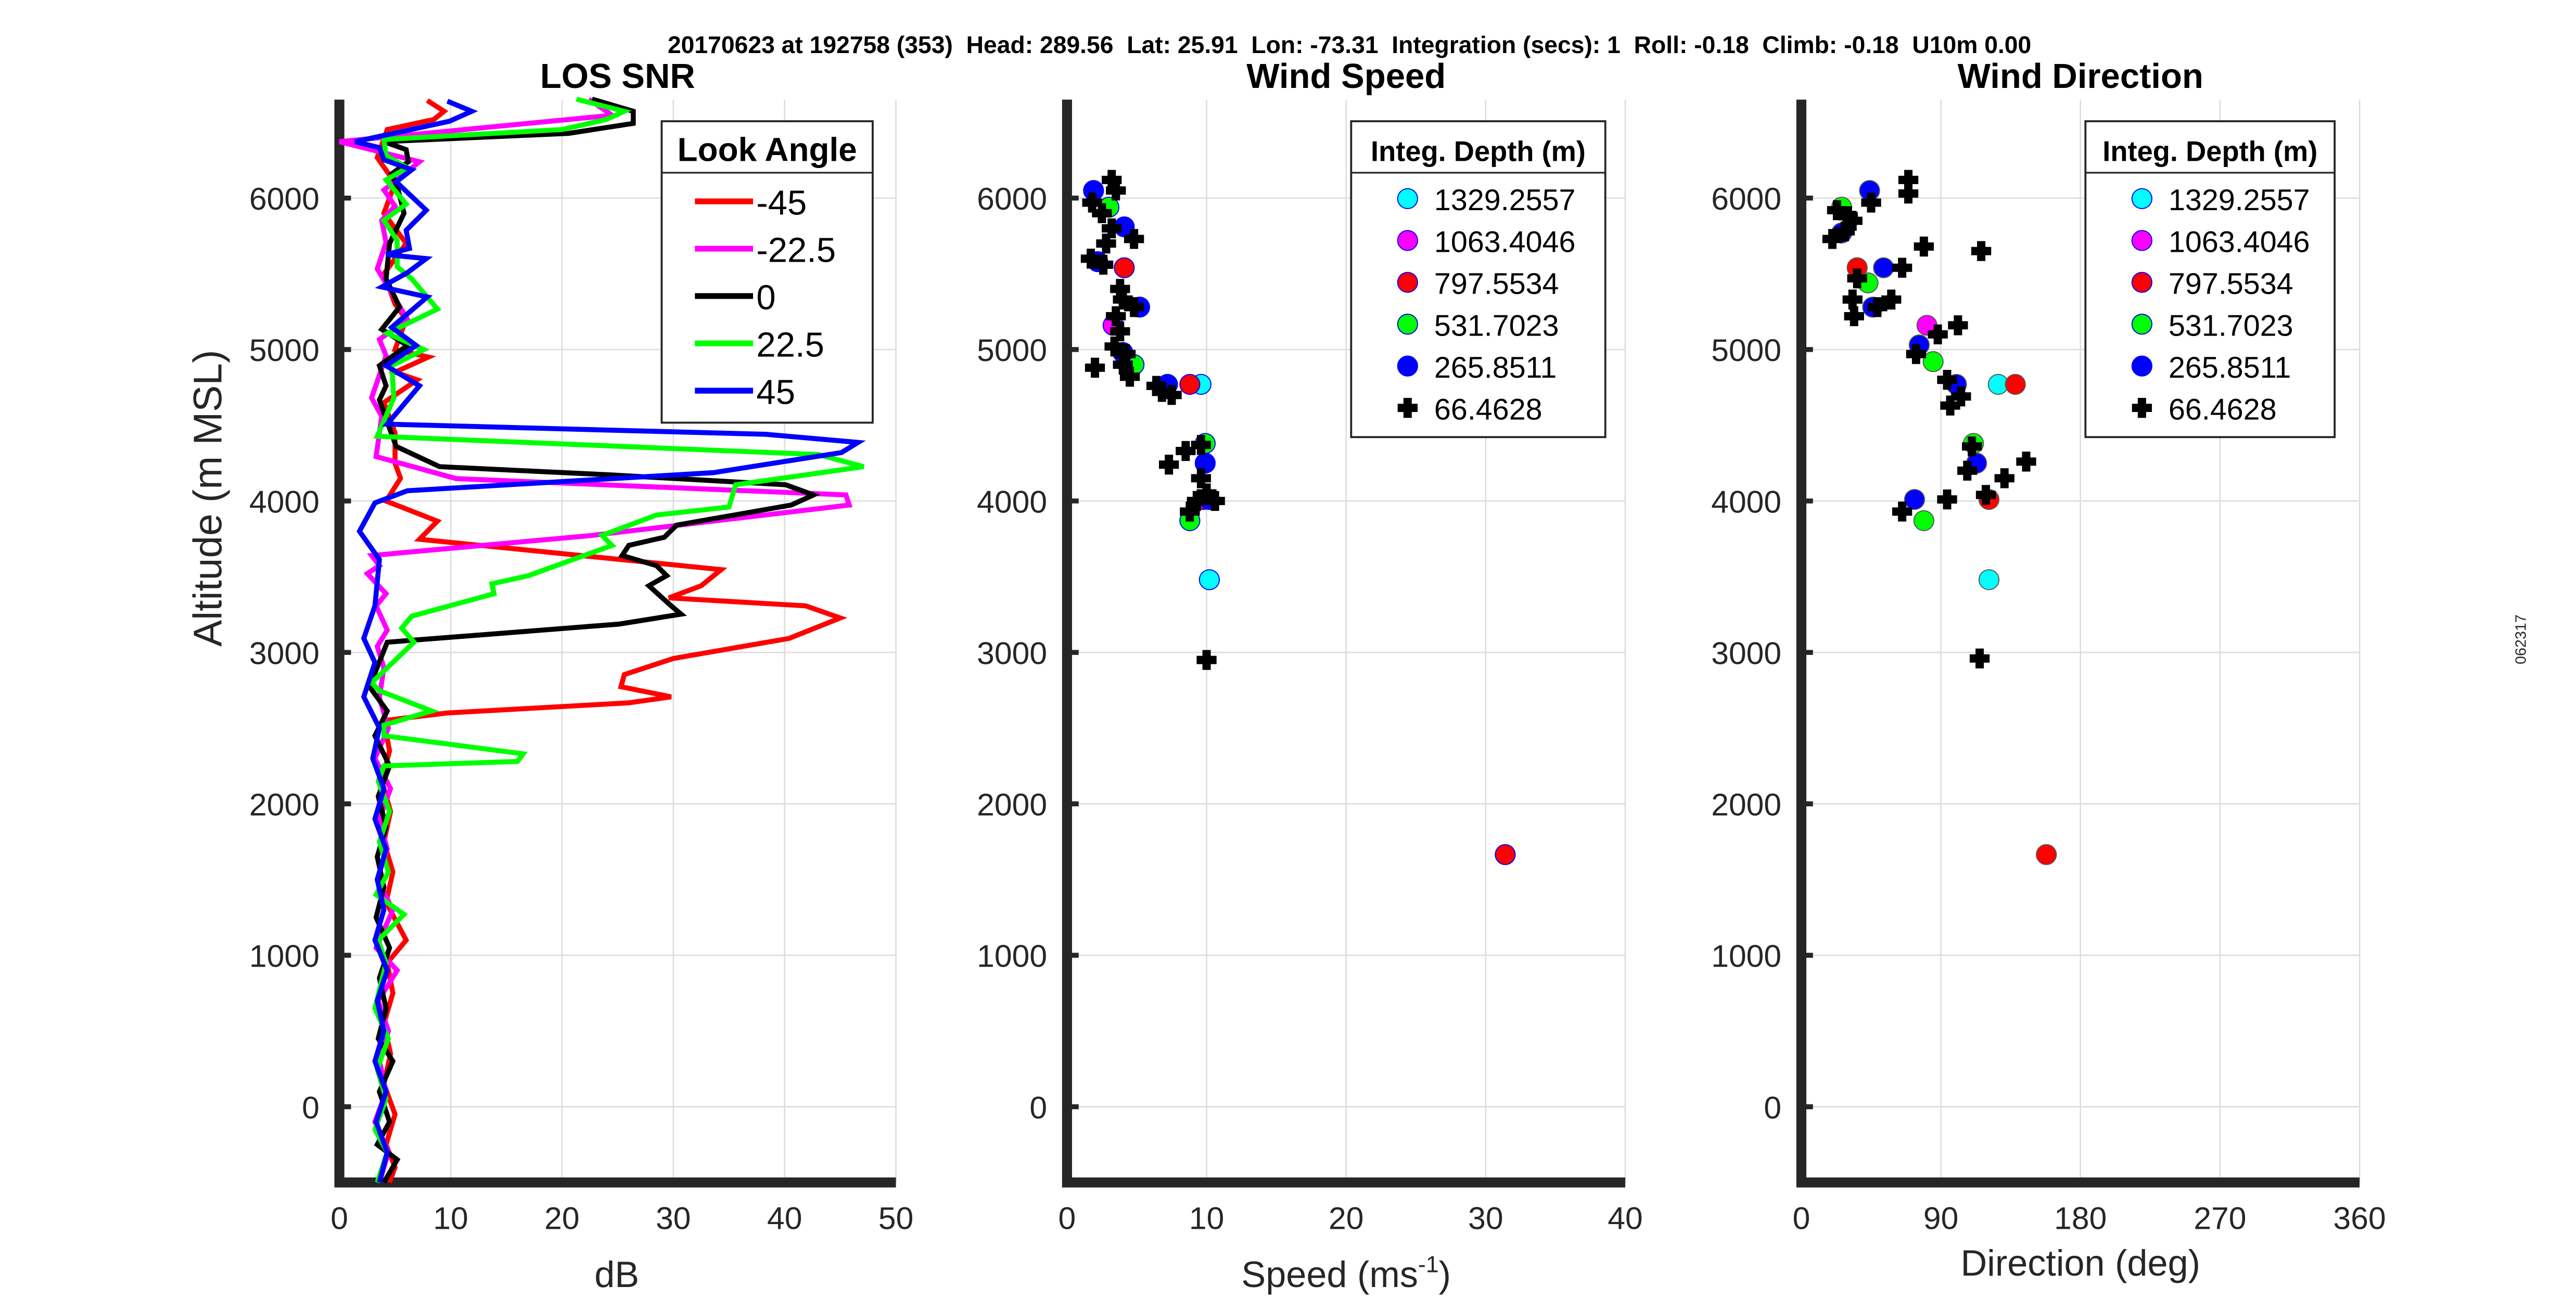 The width and height of the screenshot is (2576, 1312). I want to click on y-tick-label: 6000, so click(1012, 199).